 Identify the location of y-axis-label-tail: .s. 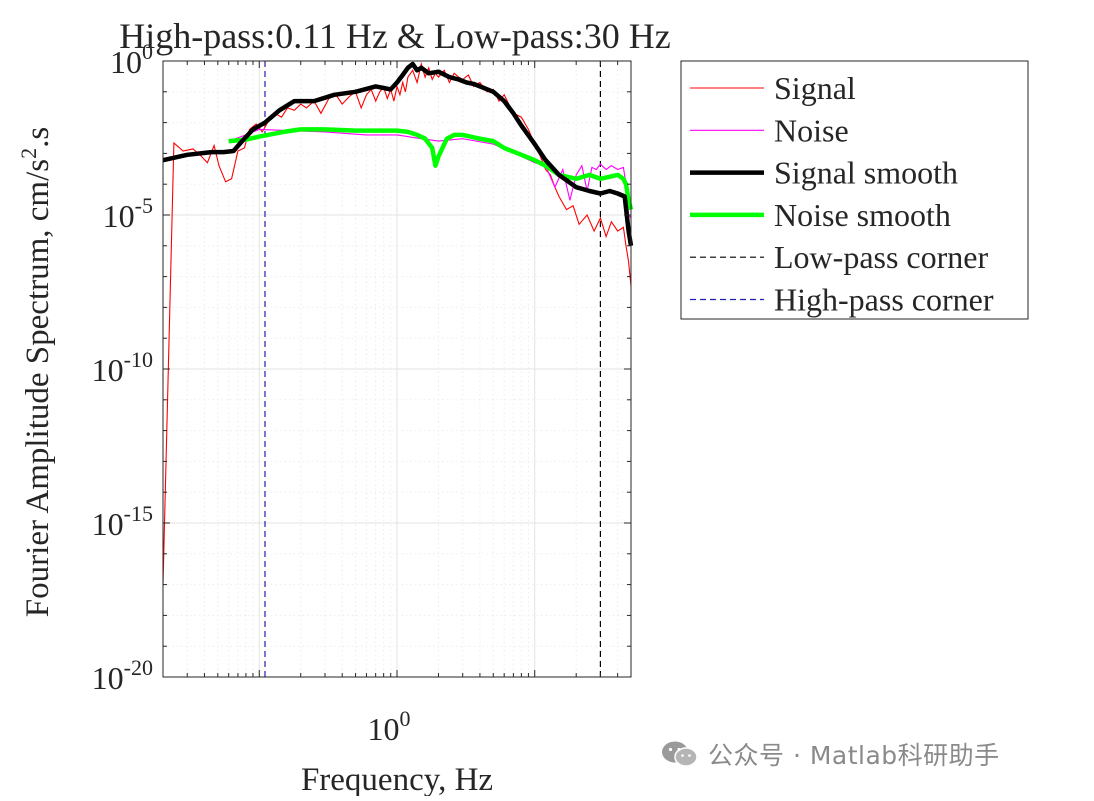
(38, 137).